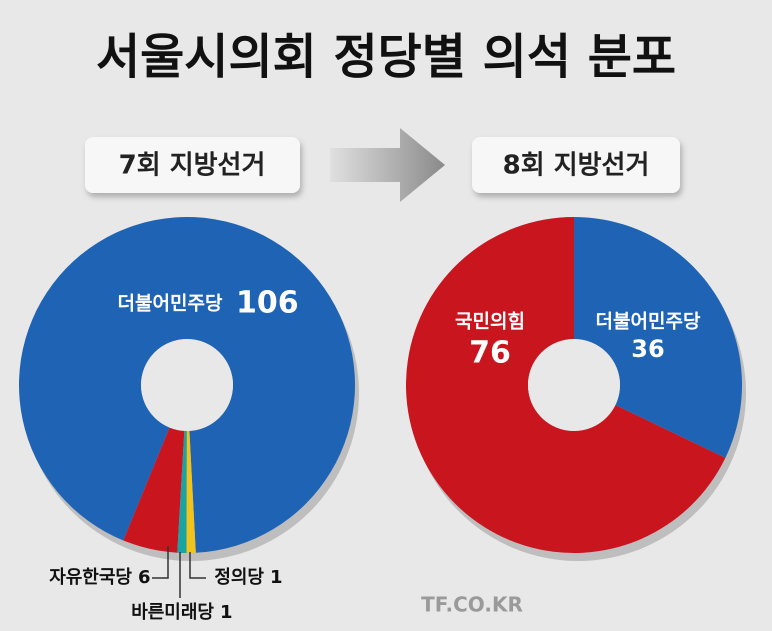 The width and height of the screenshot is (772, 631). I want to click on chart-title: 7회 지방선거, so click(192, 166).